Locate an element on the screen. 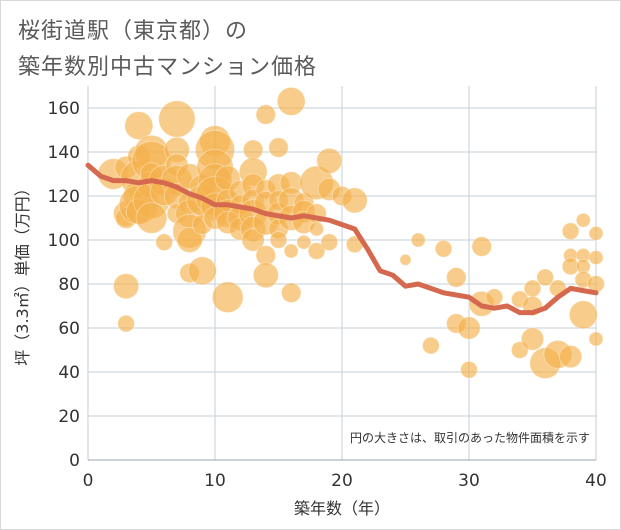  y-tick-label: 140 is located at coordinates (64, 153).